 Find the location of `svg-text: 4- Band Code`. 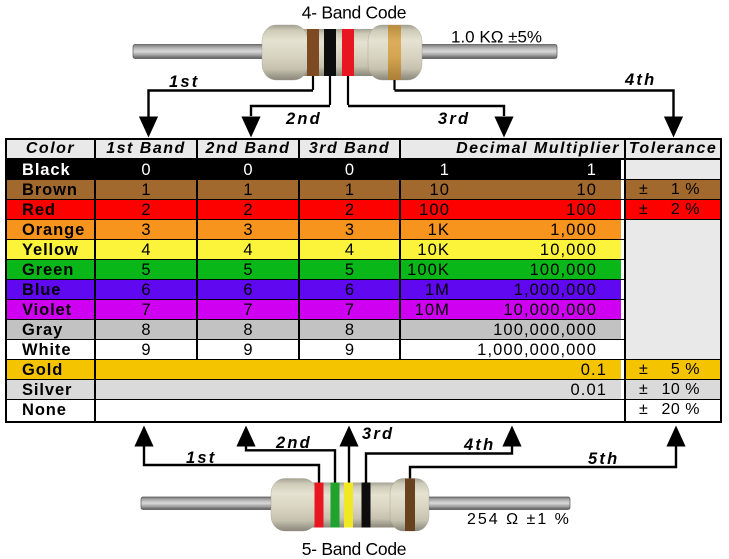

svg-text: 4- Band Code is located at coordinates (354, 13).